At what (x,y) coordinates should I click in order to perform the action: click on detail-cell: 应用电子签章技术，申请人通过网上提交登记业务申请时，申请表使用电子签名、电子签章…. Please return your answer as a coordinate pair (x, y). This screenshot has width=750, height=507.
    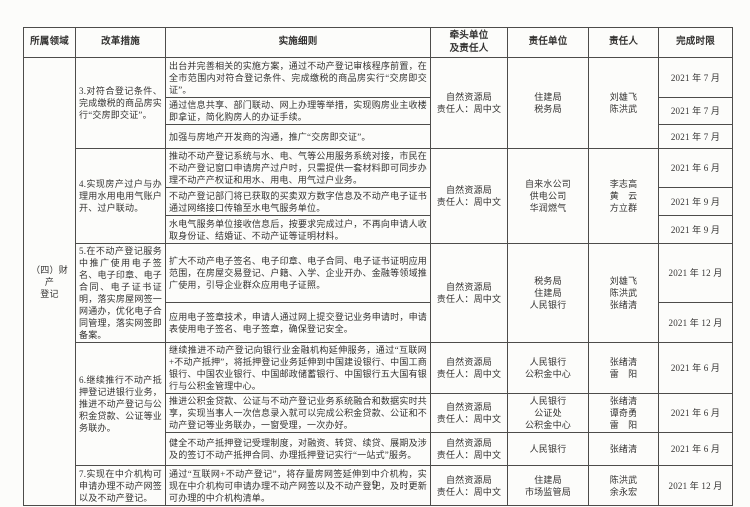
    Looking at the image, I should click on (298, 322).